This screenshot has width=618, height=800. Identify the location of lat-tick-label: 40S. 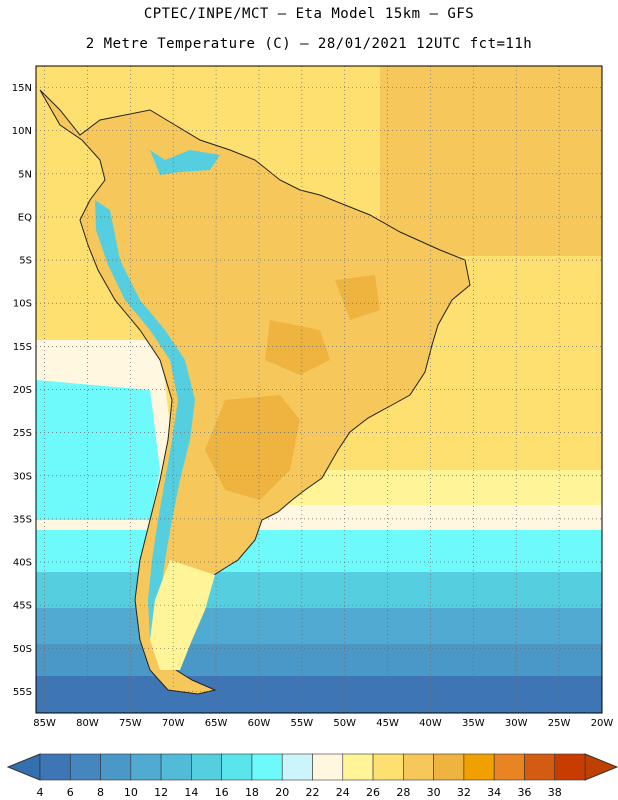
(22, 563).